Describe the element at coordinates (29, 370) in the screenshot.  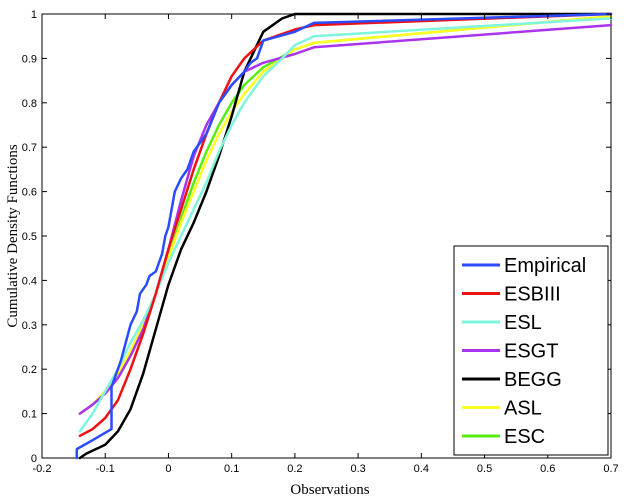
I see `y-tick-label: 0.2` at that location.